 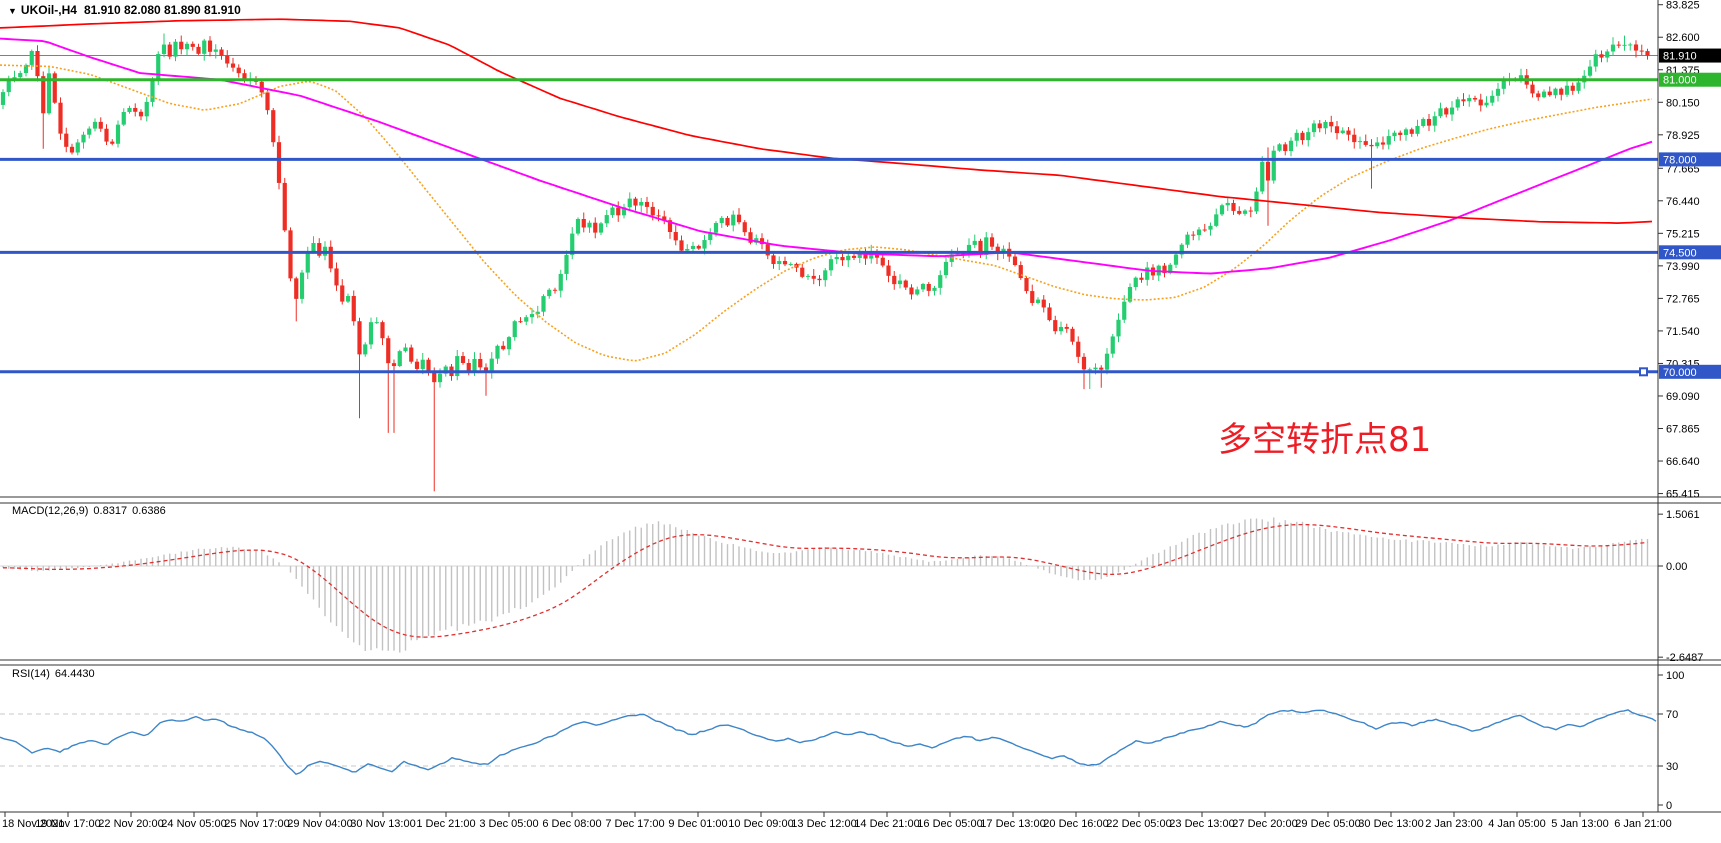 I want to click on svg-text: 75.215, so click(x=1683, y=234).